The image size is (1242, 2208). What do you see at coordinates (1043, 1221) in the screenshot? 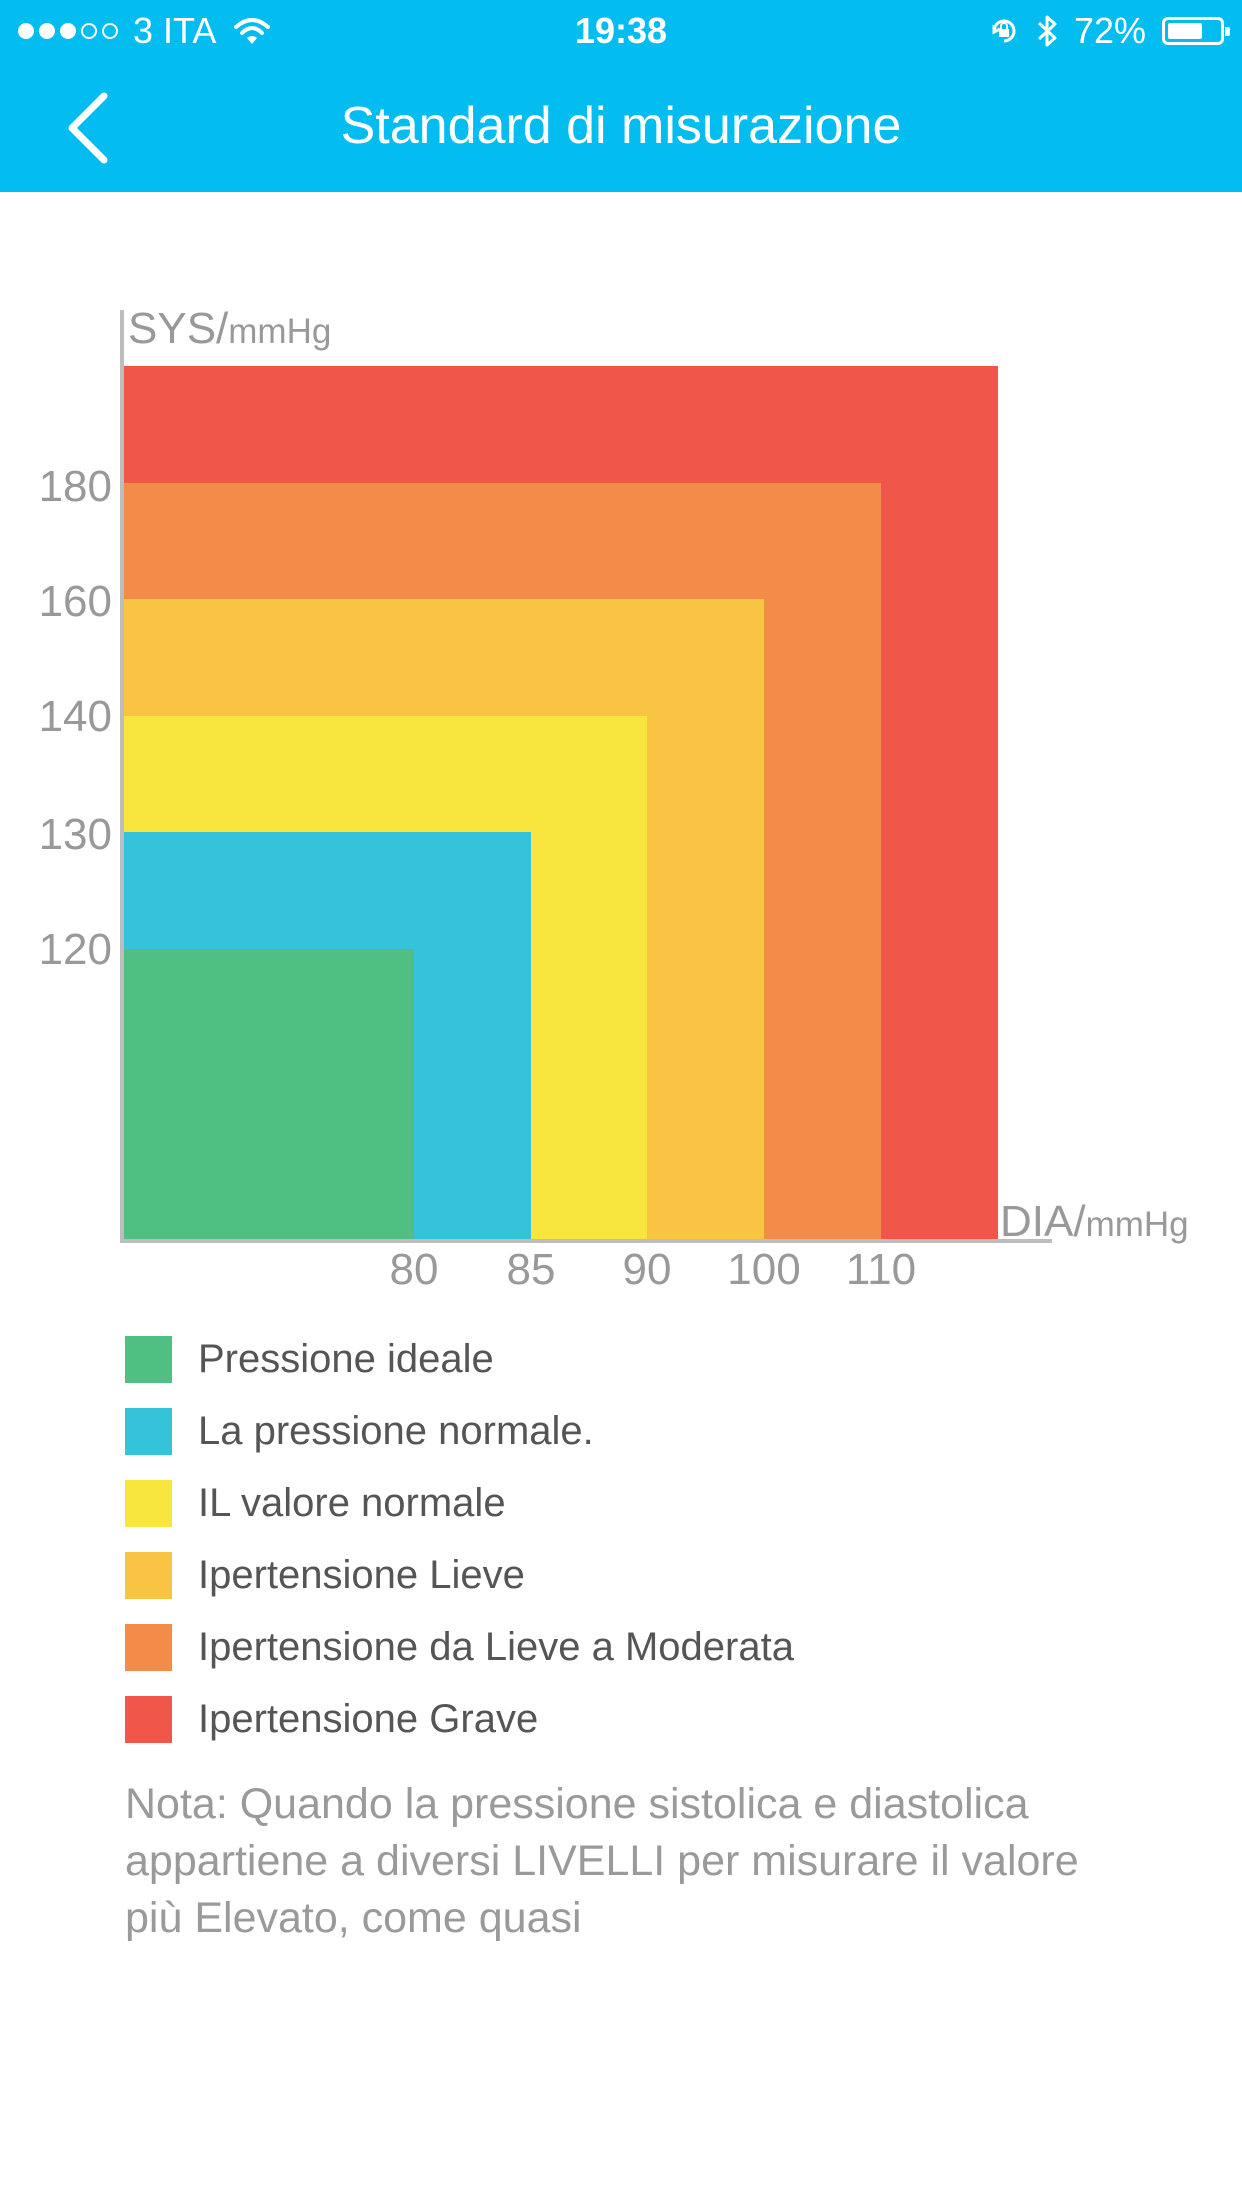
I see `x-axis-name: DIA/` at bounding box center [1043, 1221].